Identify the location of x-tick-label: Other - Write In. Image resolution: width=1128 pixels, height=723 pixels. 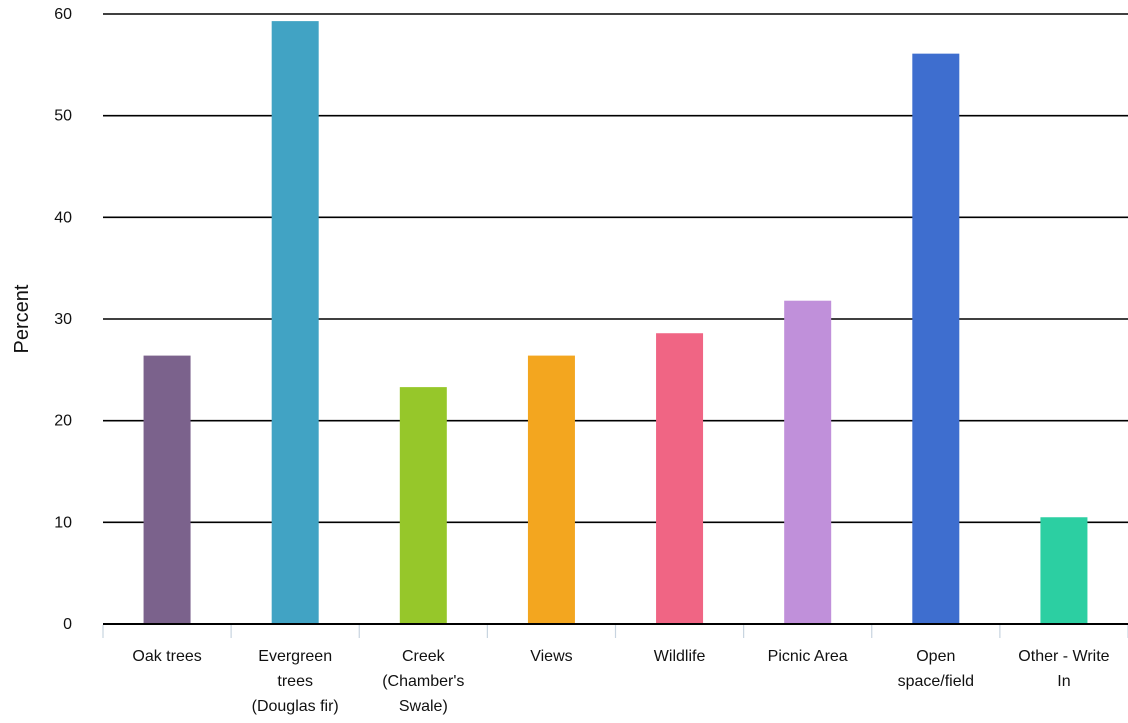
(1063, 669).